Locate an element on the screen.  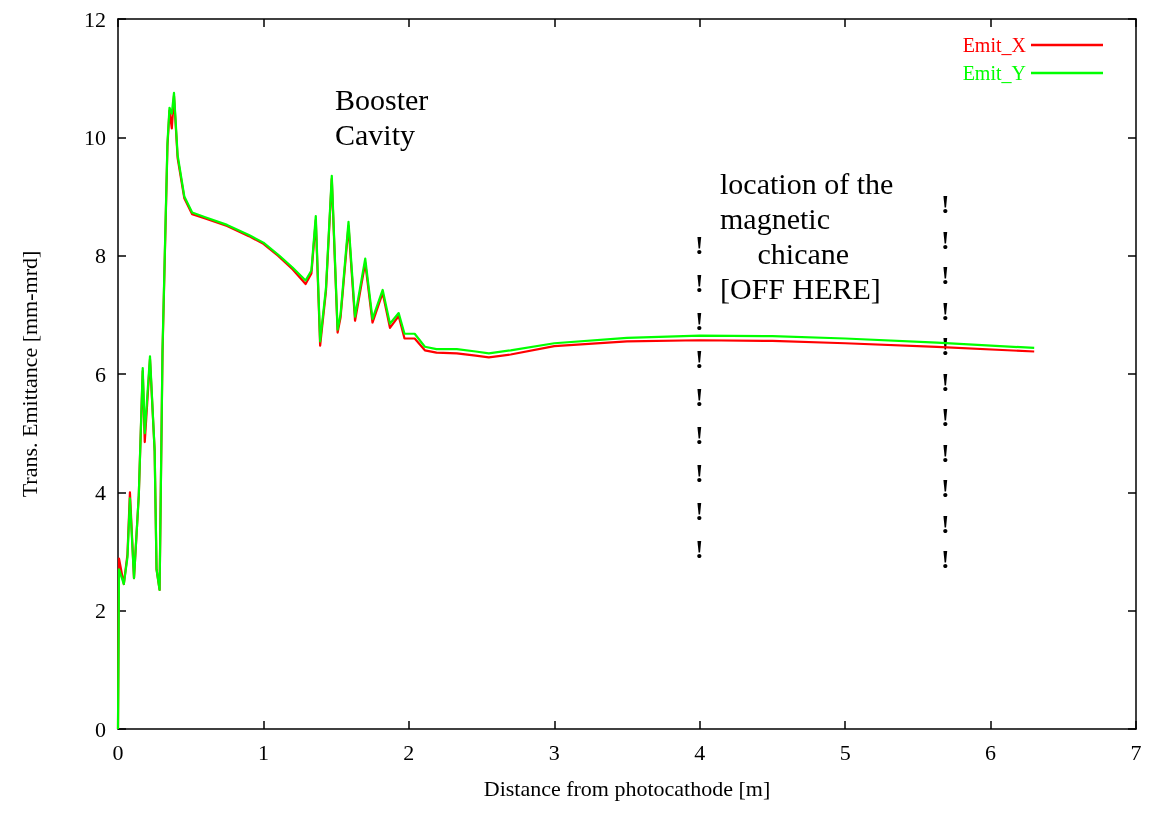
x-tick-label: 6 is located at coordinates (991, 752).